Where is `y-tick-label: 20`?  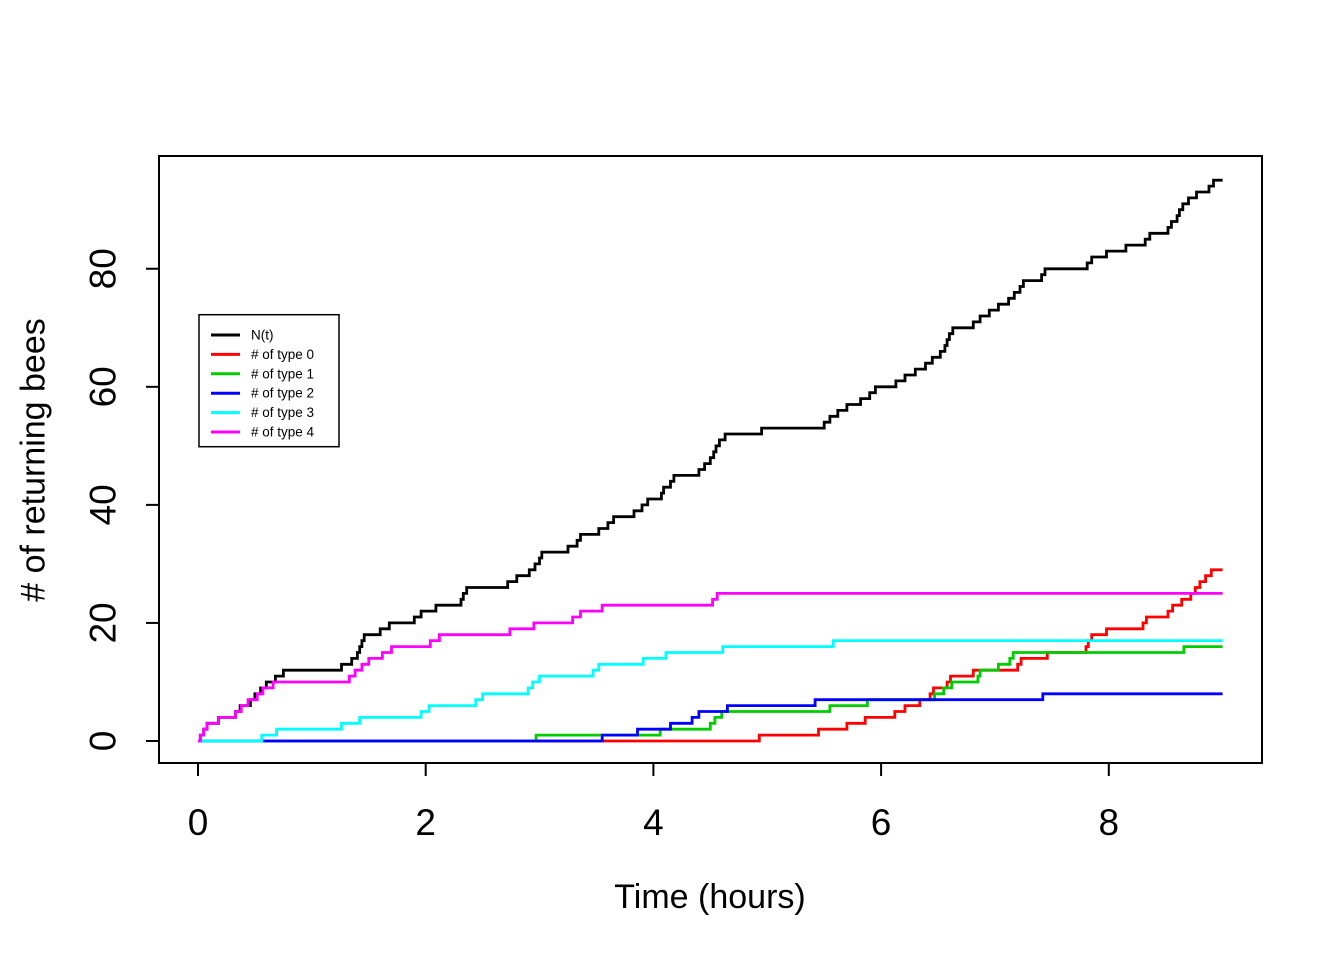 y-tick-label: 20 is located at coordinates (103, 622).